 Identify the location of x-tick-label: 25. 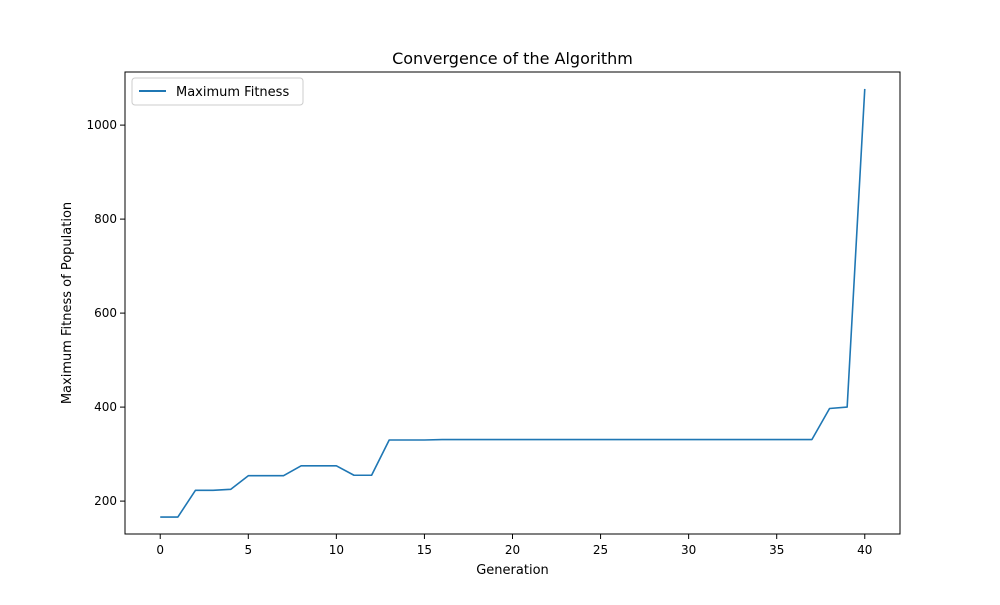
(600, 550).